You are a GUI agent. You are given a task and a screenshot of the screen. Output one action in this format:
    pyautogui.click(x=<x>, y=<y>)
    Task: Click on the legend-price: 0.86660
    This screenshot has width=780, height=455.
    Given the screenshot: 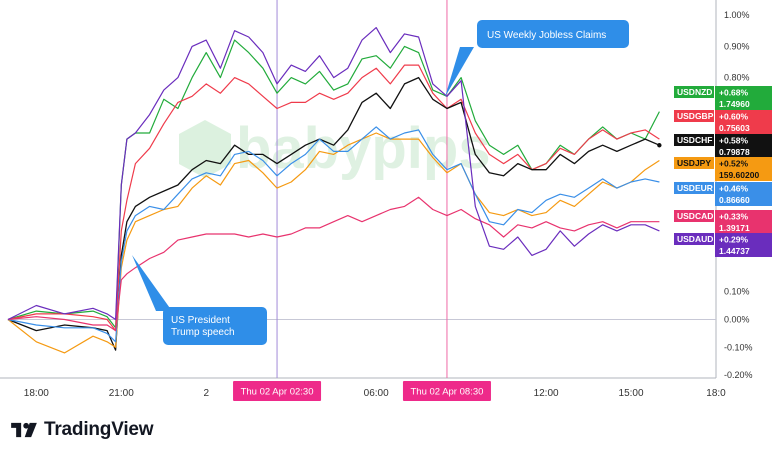 What is the action you would take?
    pyautogui.click(x=734, y=200)
    